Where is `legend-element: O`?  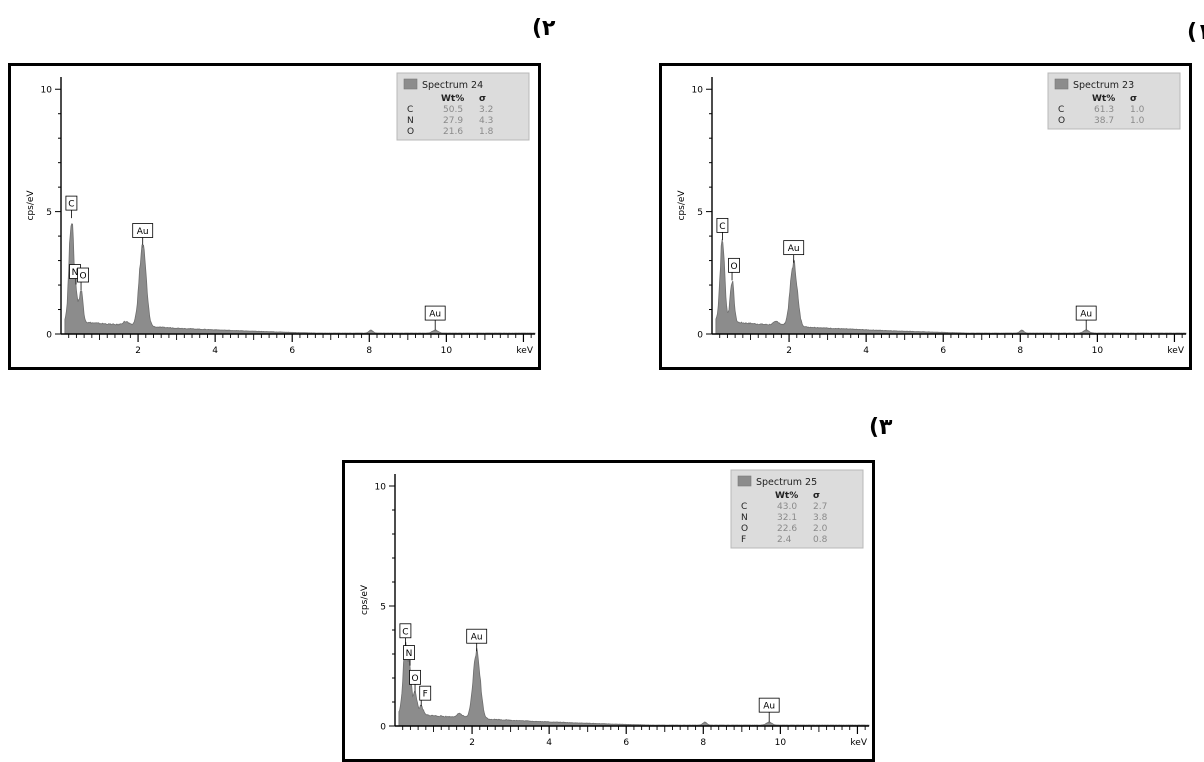 legend-element: O is located at coordinates (410, 132).